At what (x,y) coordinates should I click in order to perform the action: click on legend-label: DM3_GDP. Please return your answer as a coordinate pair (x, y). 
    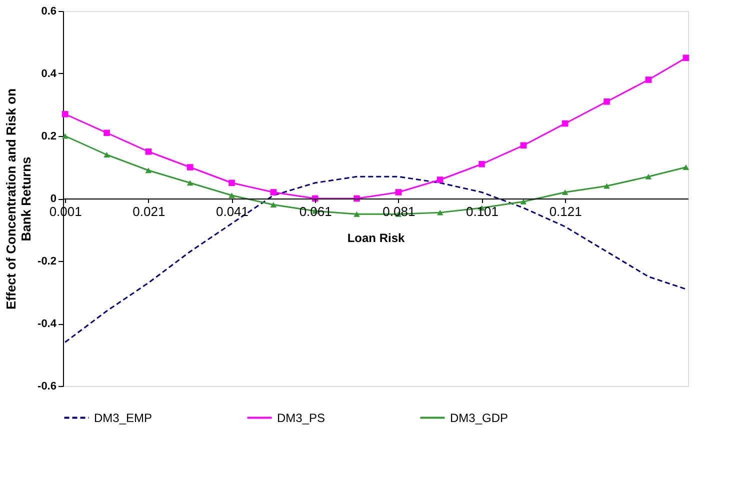
    Looking at the image, I should click on (479, 417).